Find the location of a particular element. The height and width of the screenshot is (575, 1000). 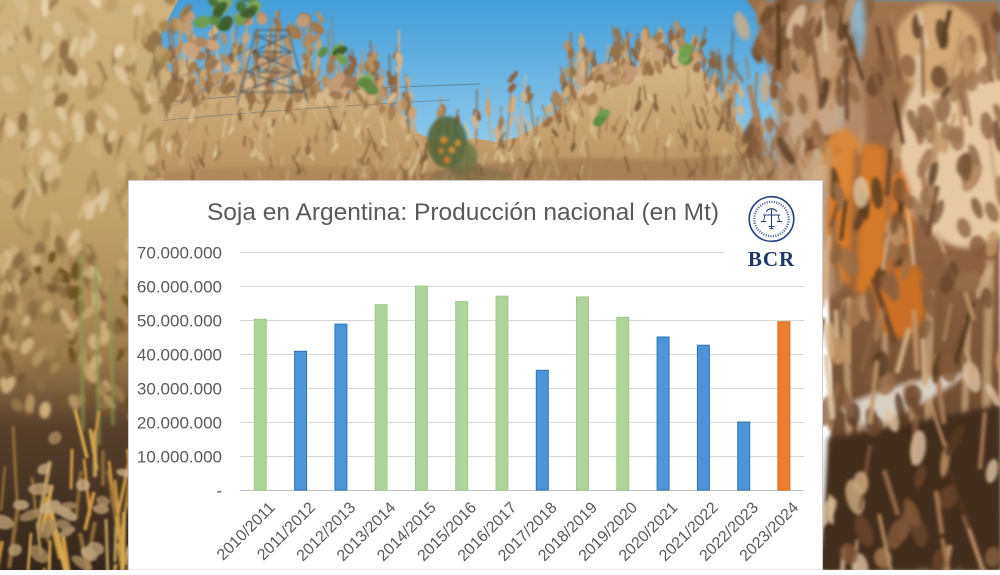

svg-text: BCR is located at coordinates (771, 259).